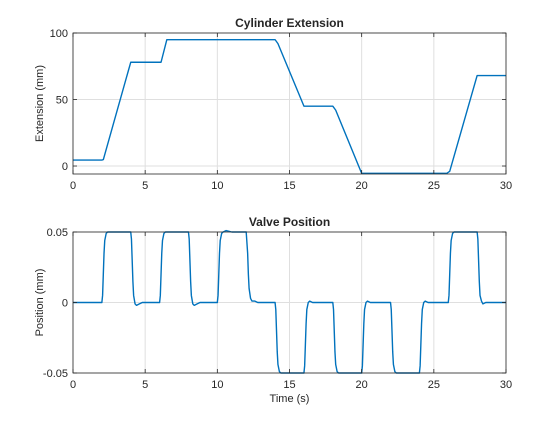  Describe the element at coordinates (59, 34) in the screenshot. I see `extension-y-tick-label: 100` at that location.